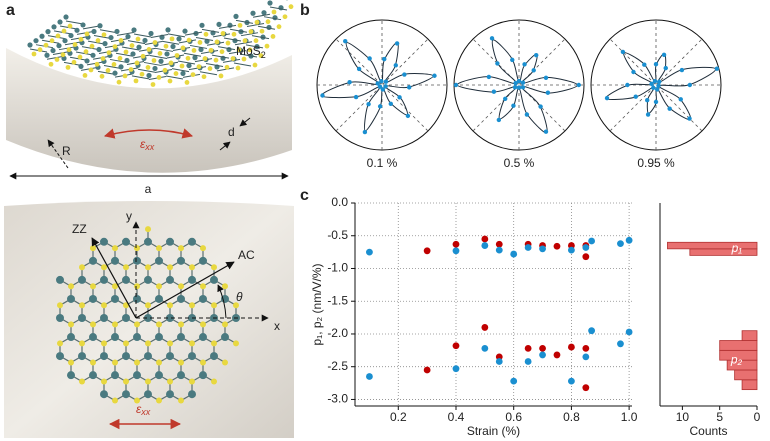 The width and height of the screenshot is (770, 441). Describe the element at coordinates (337, 268) in the screenshot. I see `y-tick-label: -1.0` at that location.